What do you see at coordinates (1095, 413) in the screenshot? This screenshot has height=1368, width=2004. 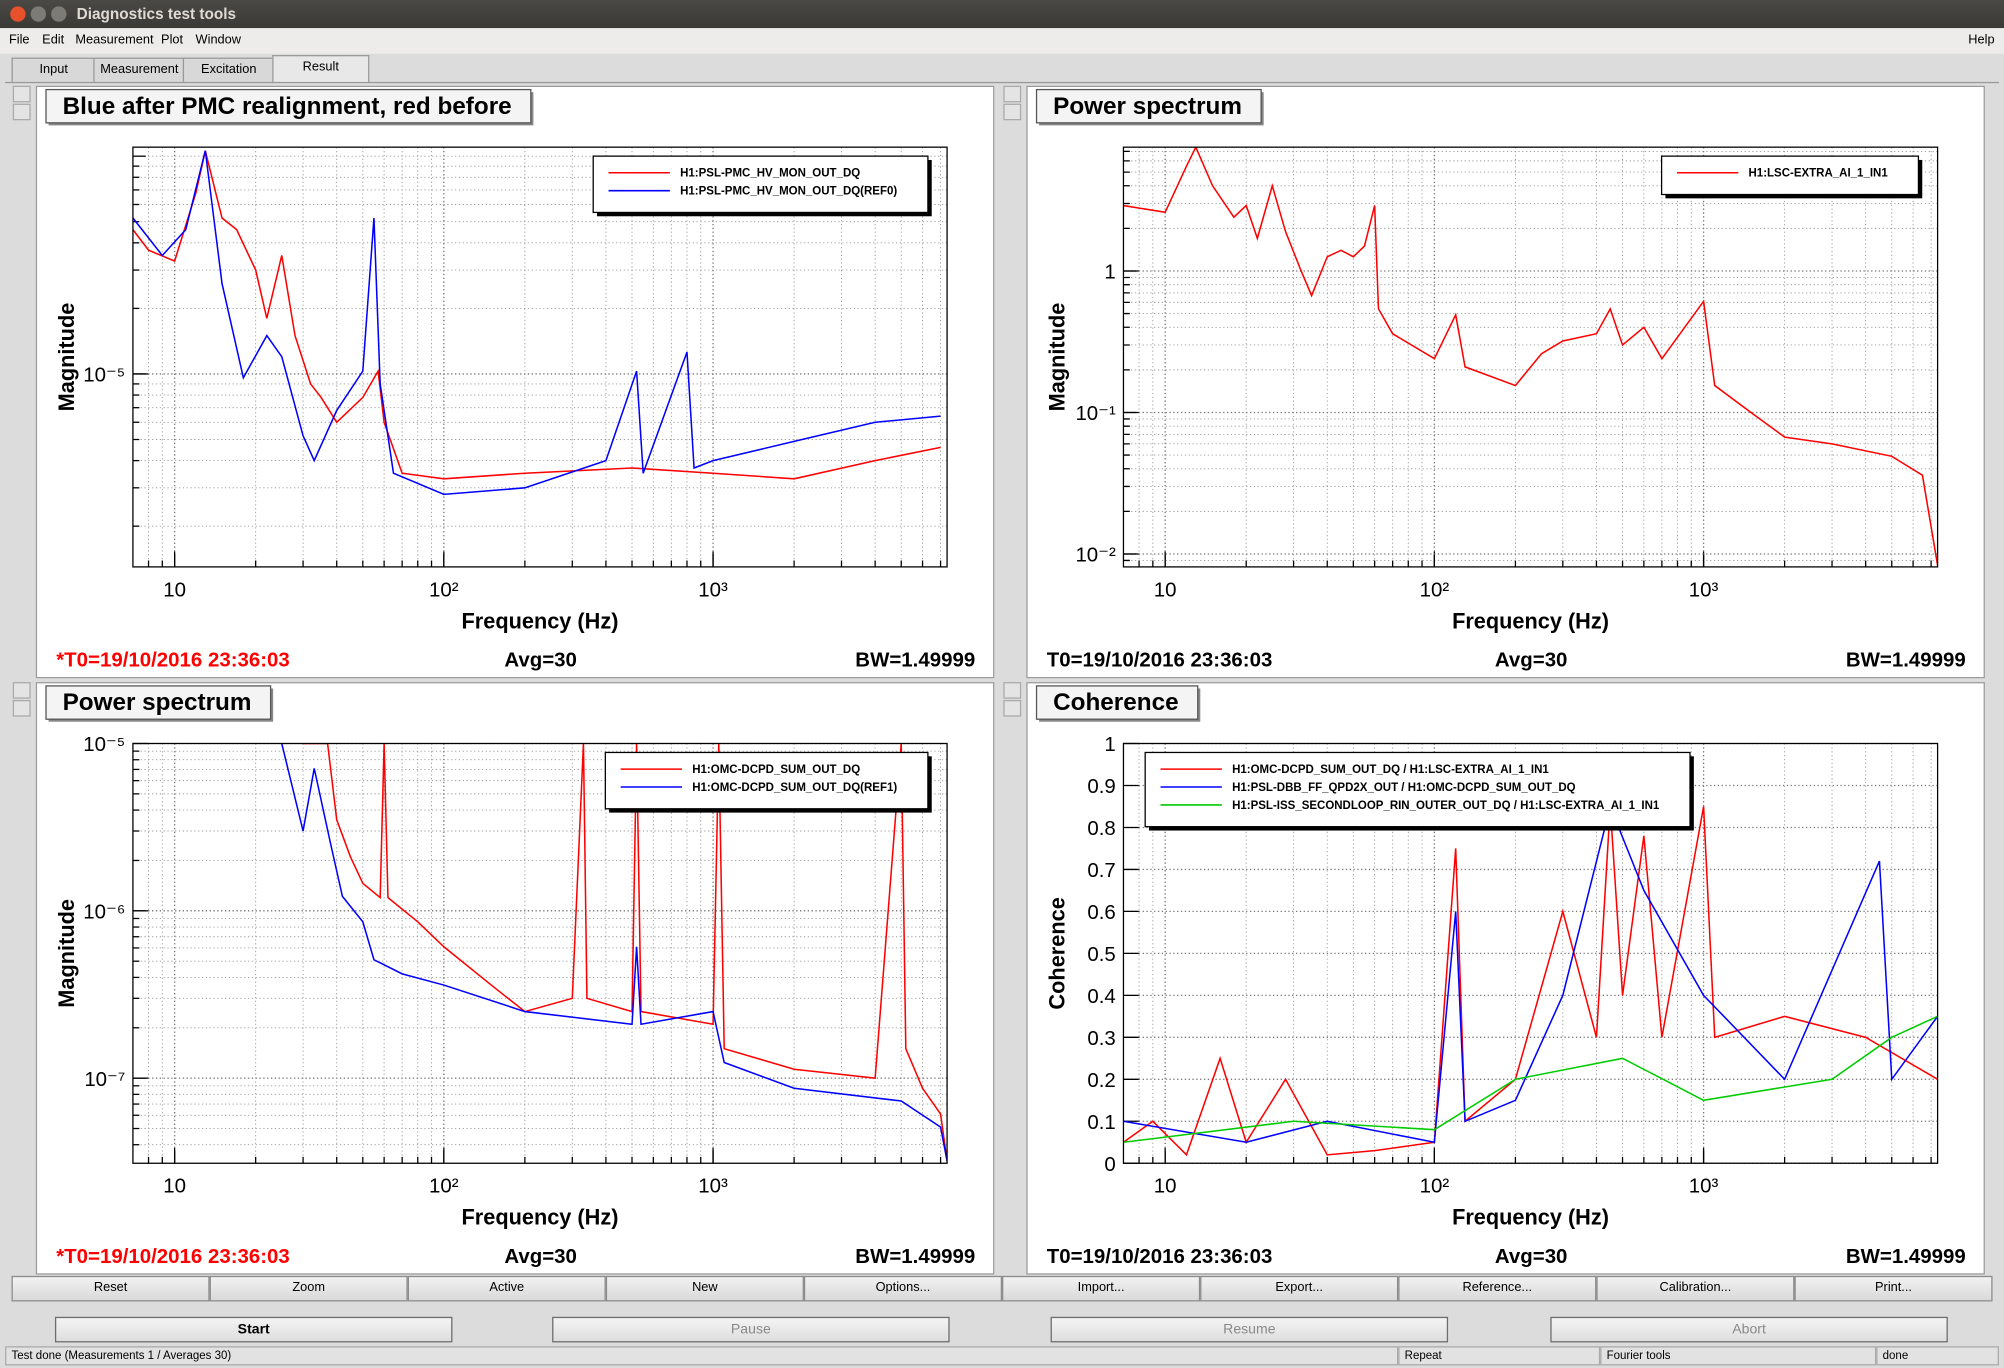 I see `y-tick-label: 10⁻¹` at bounding box center [1095, 413].